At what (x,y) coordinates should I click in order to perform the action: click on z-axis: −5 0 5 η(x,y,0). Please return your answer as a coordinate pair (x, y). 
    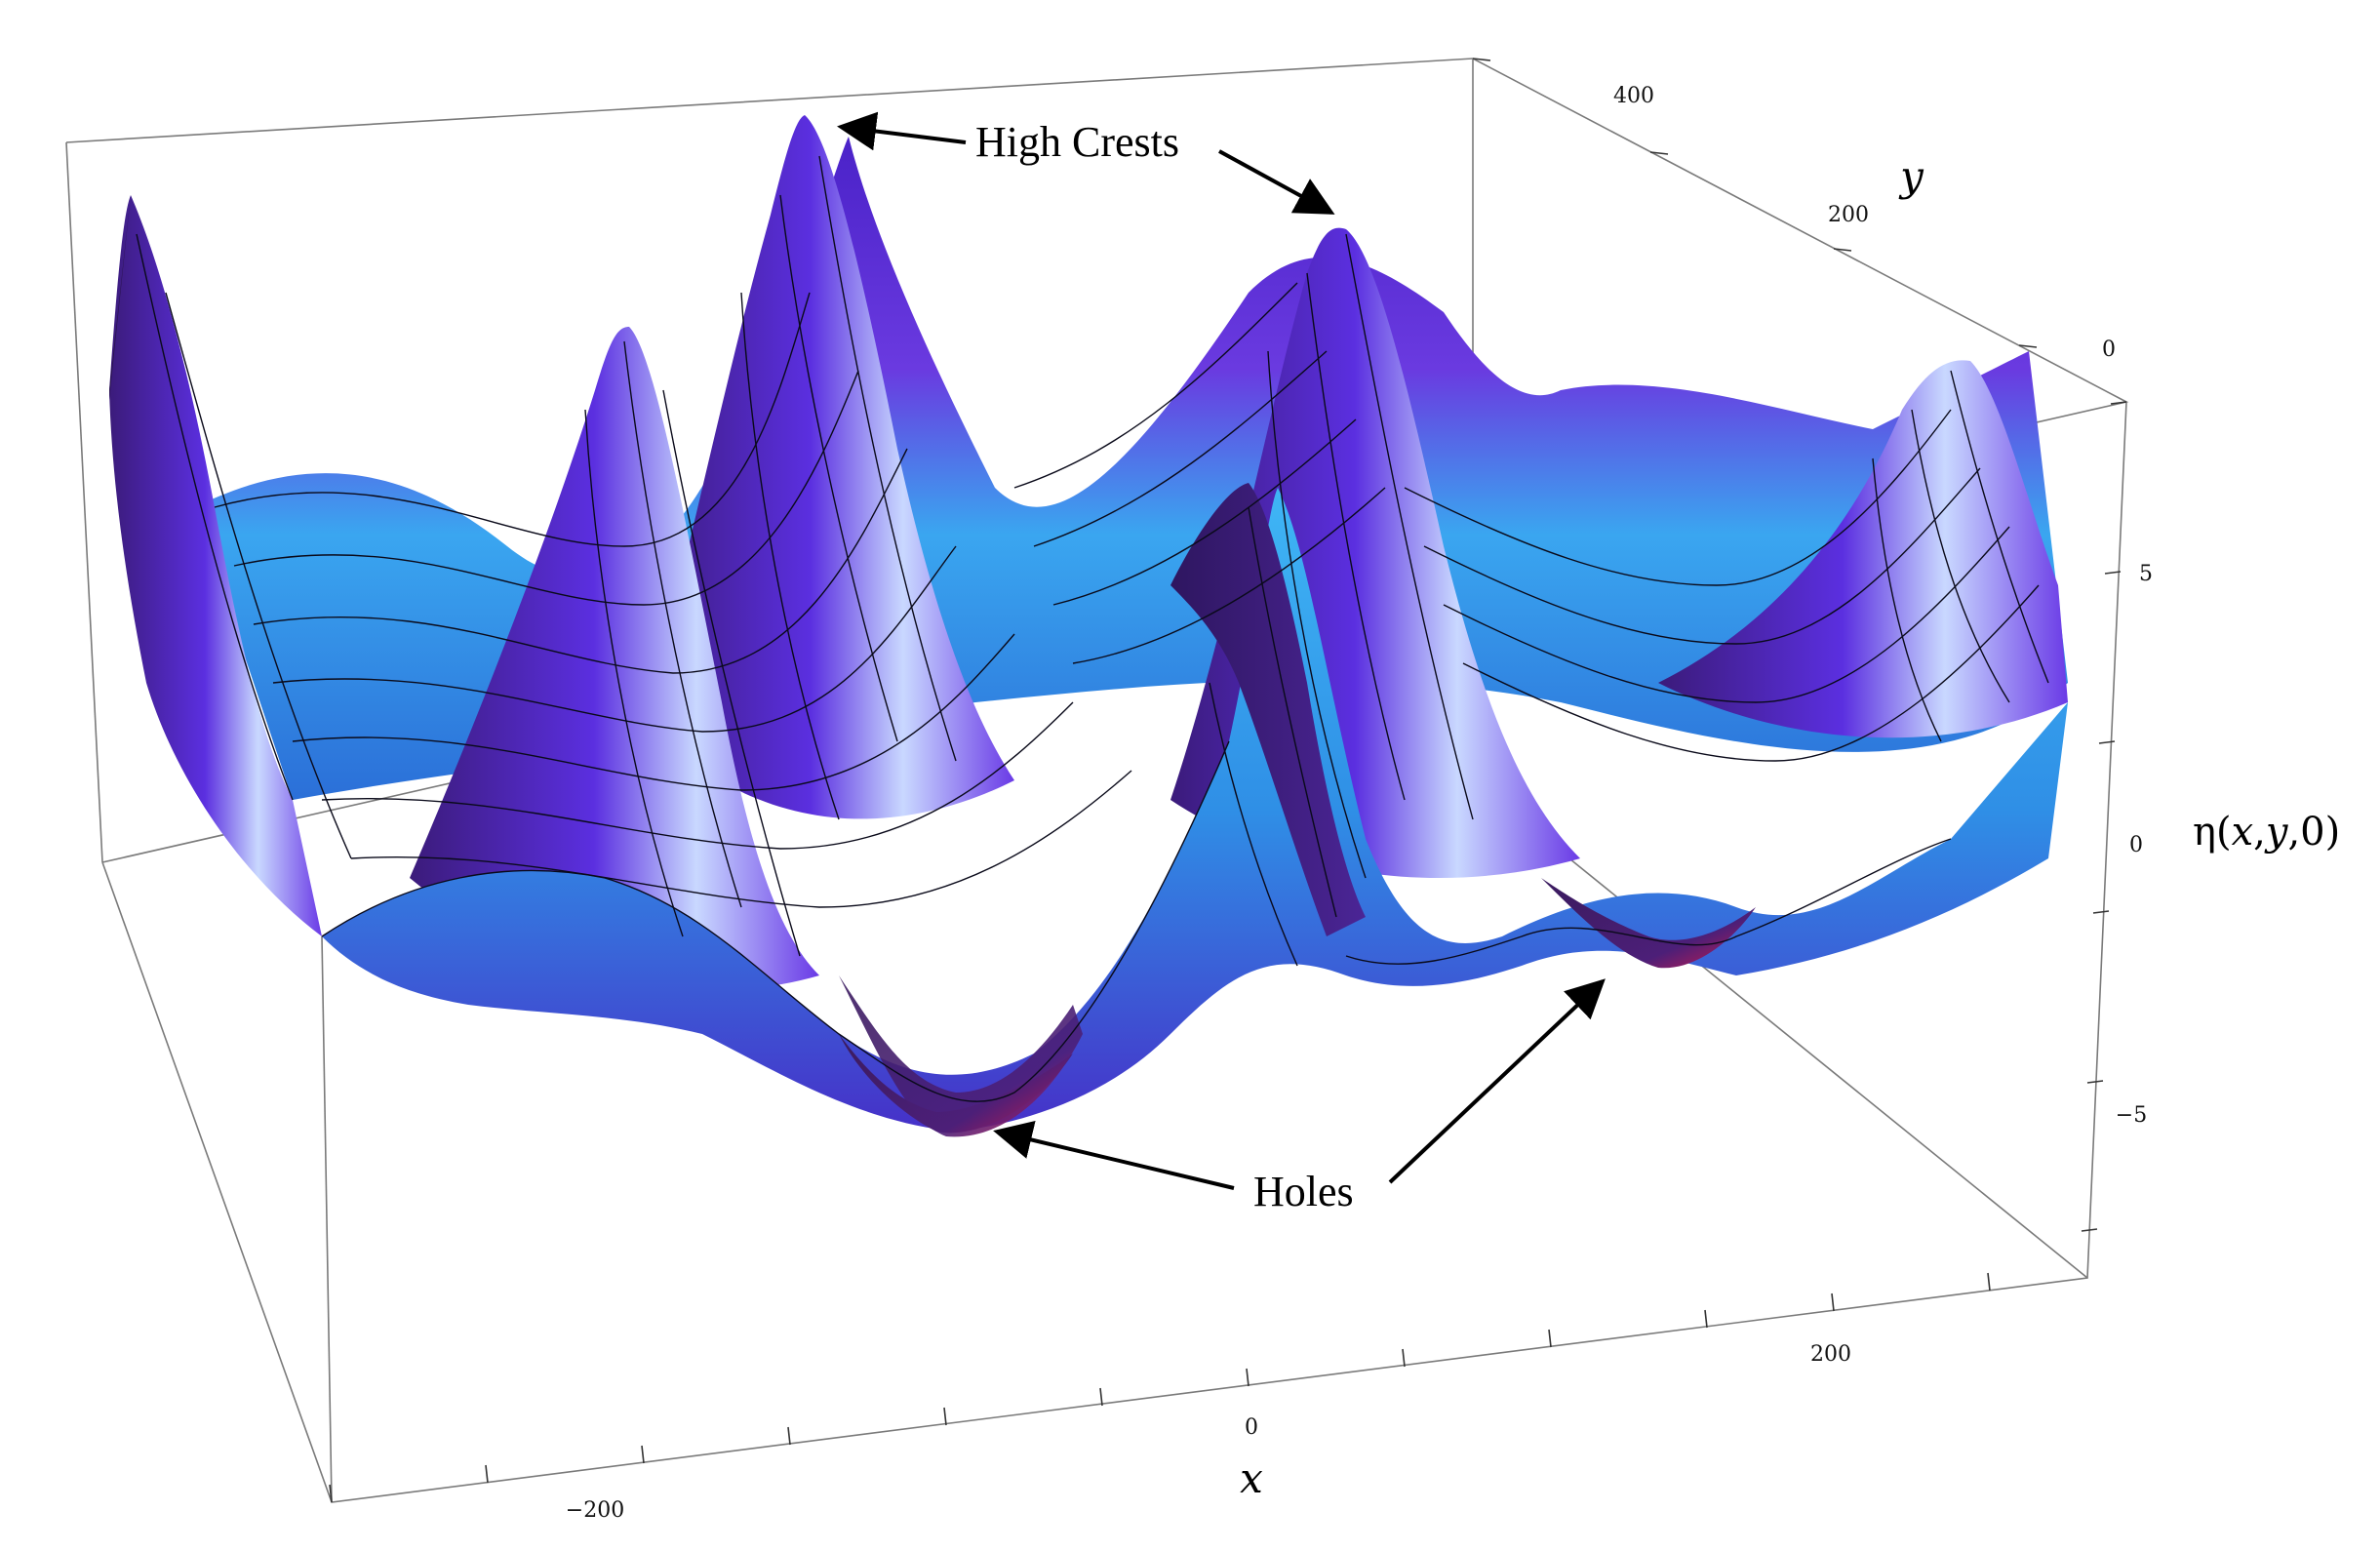
    Looking at the image, I should click on (2210, 816).